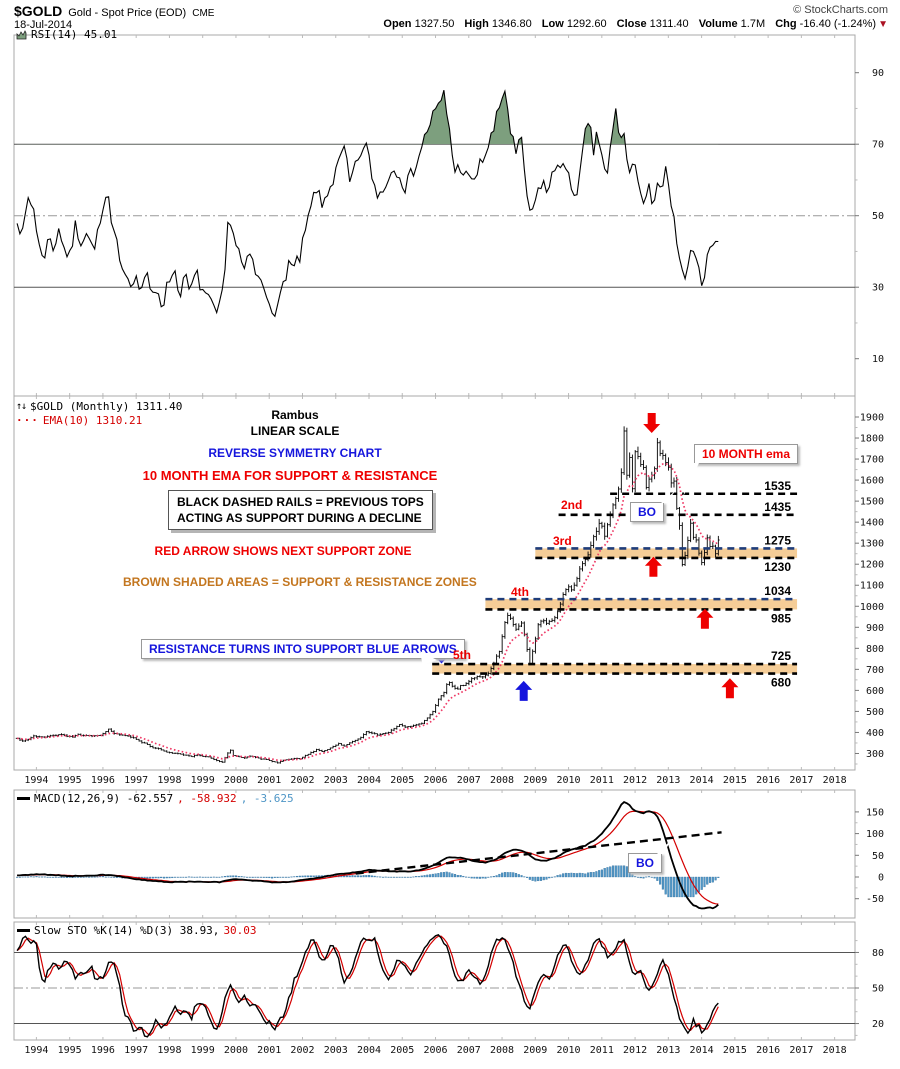 Image resolution: width=900 pixels, height=1069 pixels. Describe the element at coordinates (878, 145) in the screenshot. I see `svg-text: 70` at that location.